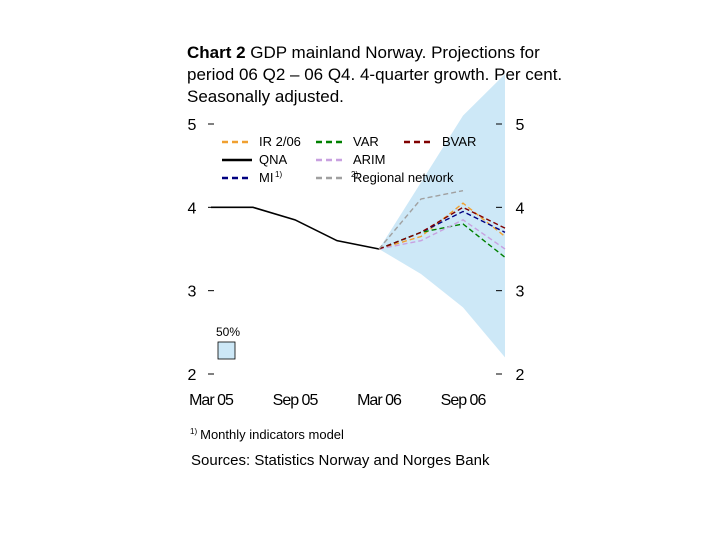  What do you see at coordinates (192, 375) in the screenshot?
I see `y-tick-label-left: 2` at bounding box center [192, 375].